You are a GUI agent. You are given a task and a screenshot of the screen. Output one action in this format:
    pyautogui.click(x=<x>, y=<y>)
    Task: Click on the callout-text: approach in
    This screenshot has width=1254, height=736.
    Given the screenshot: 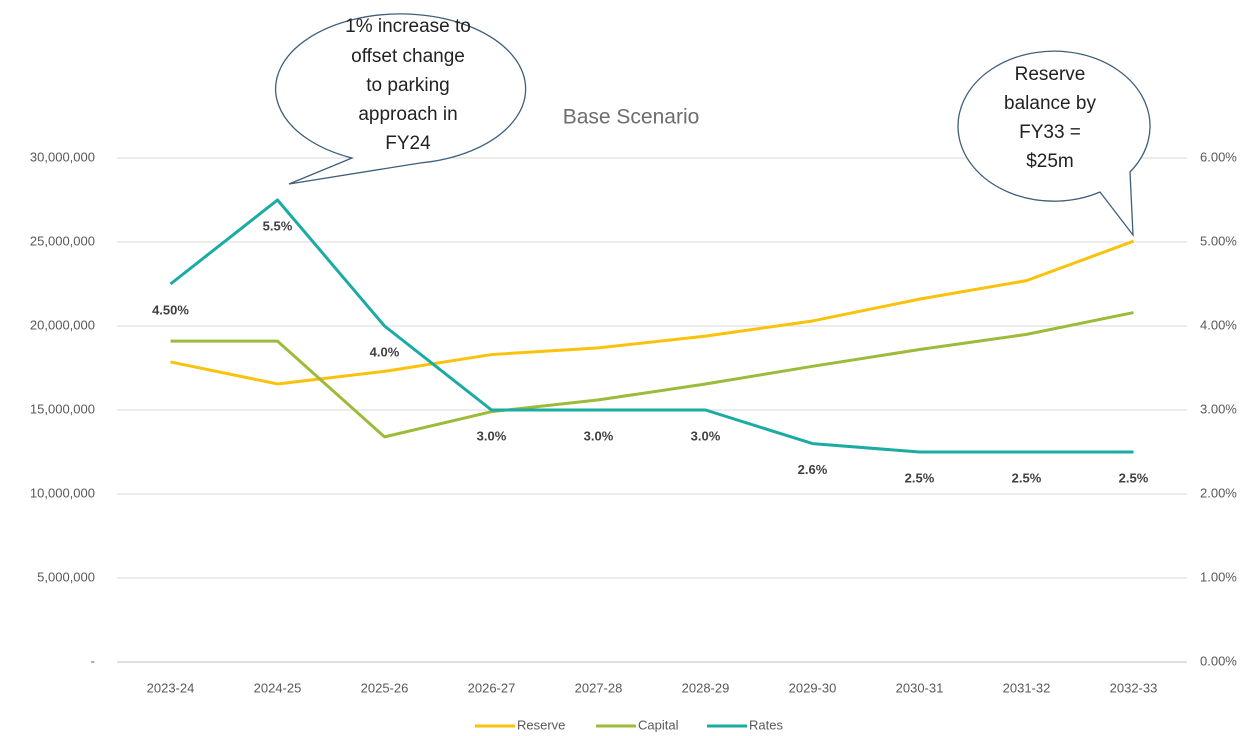 What is the action you would take?
    pyautogui.click(x=407, y=114)
    